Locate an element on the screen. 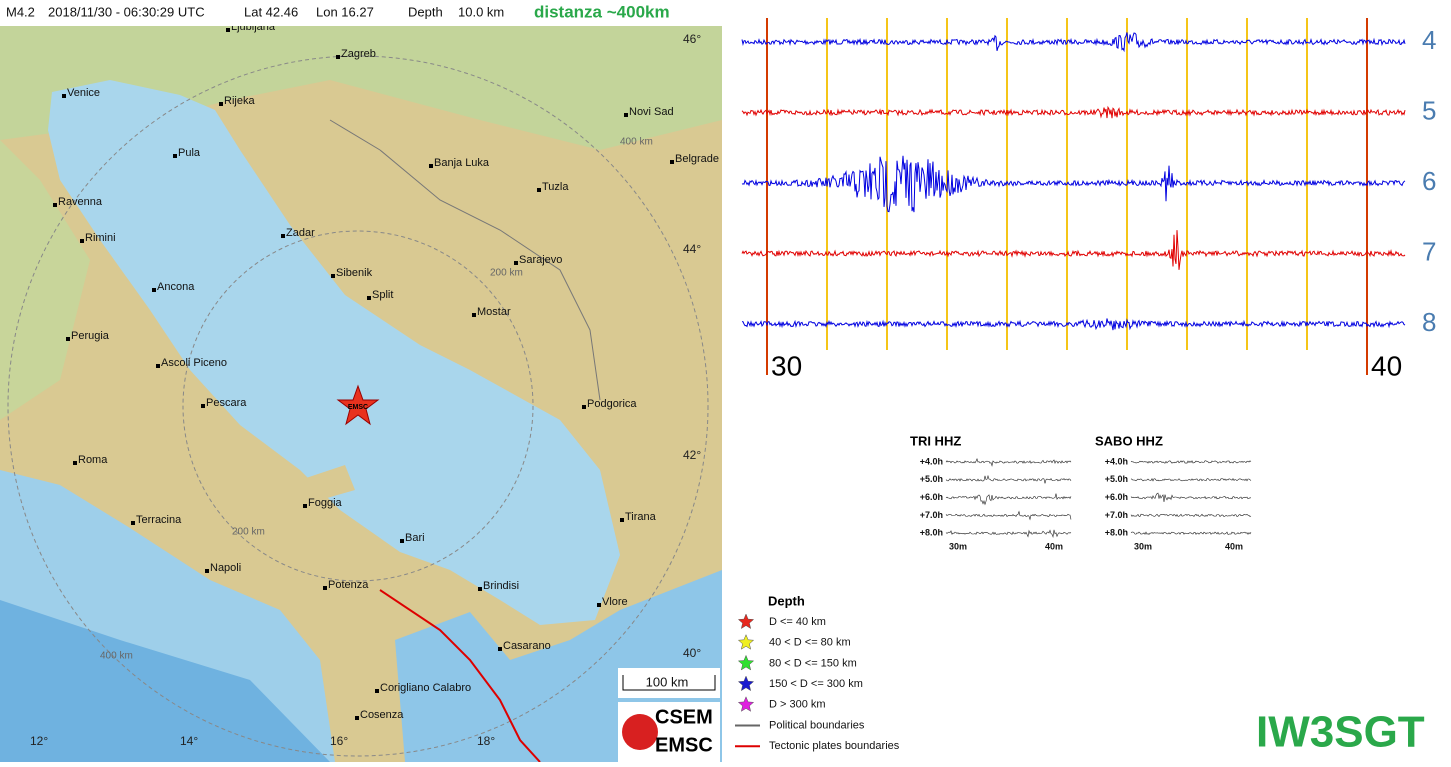 This screenshot has height=767, width=1451. scale-label: 100 km is located at coordinates (667, 681).